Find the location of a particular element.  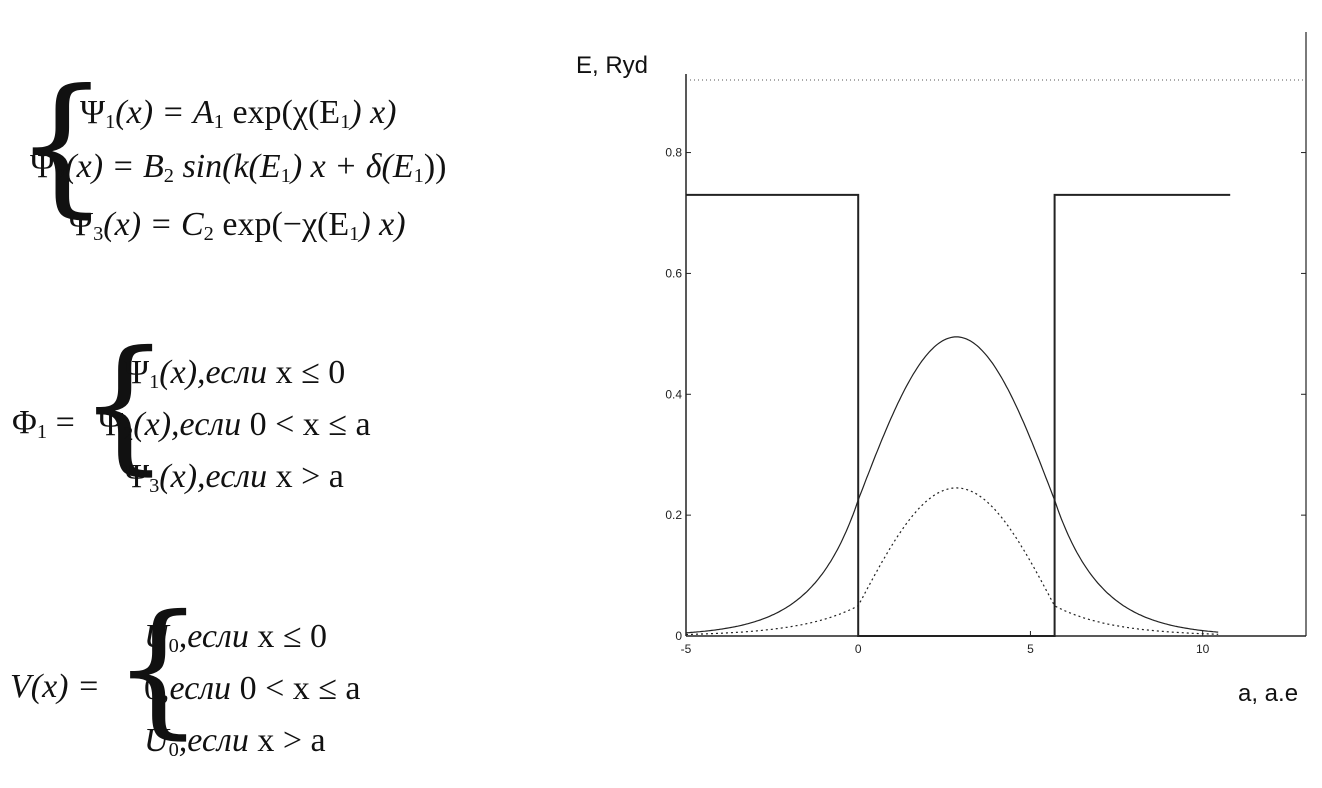

x-axis-label: a, a.e is located at coordinates (1268, 693).